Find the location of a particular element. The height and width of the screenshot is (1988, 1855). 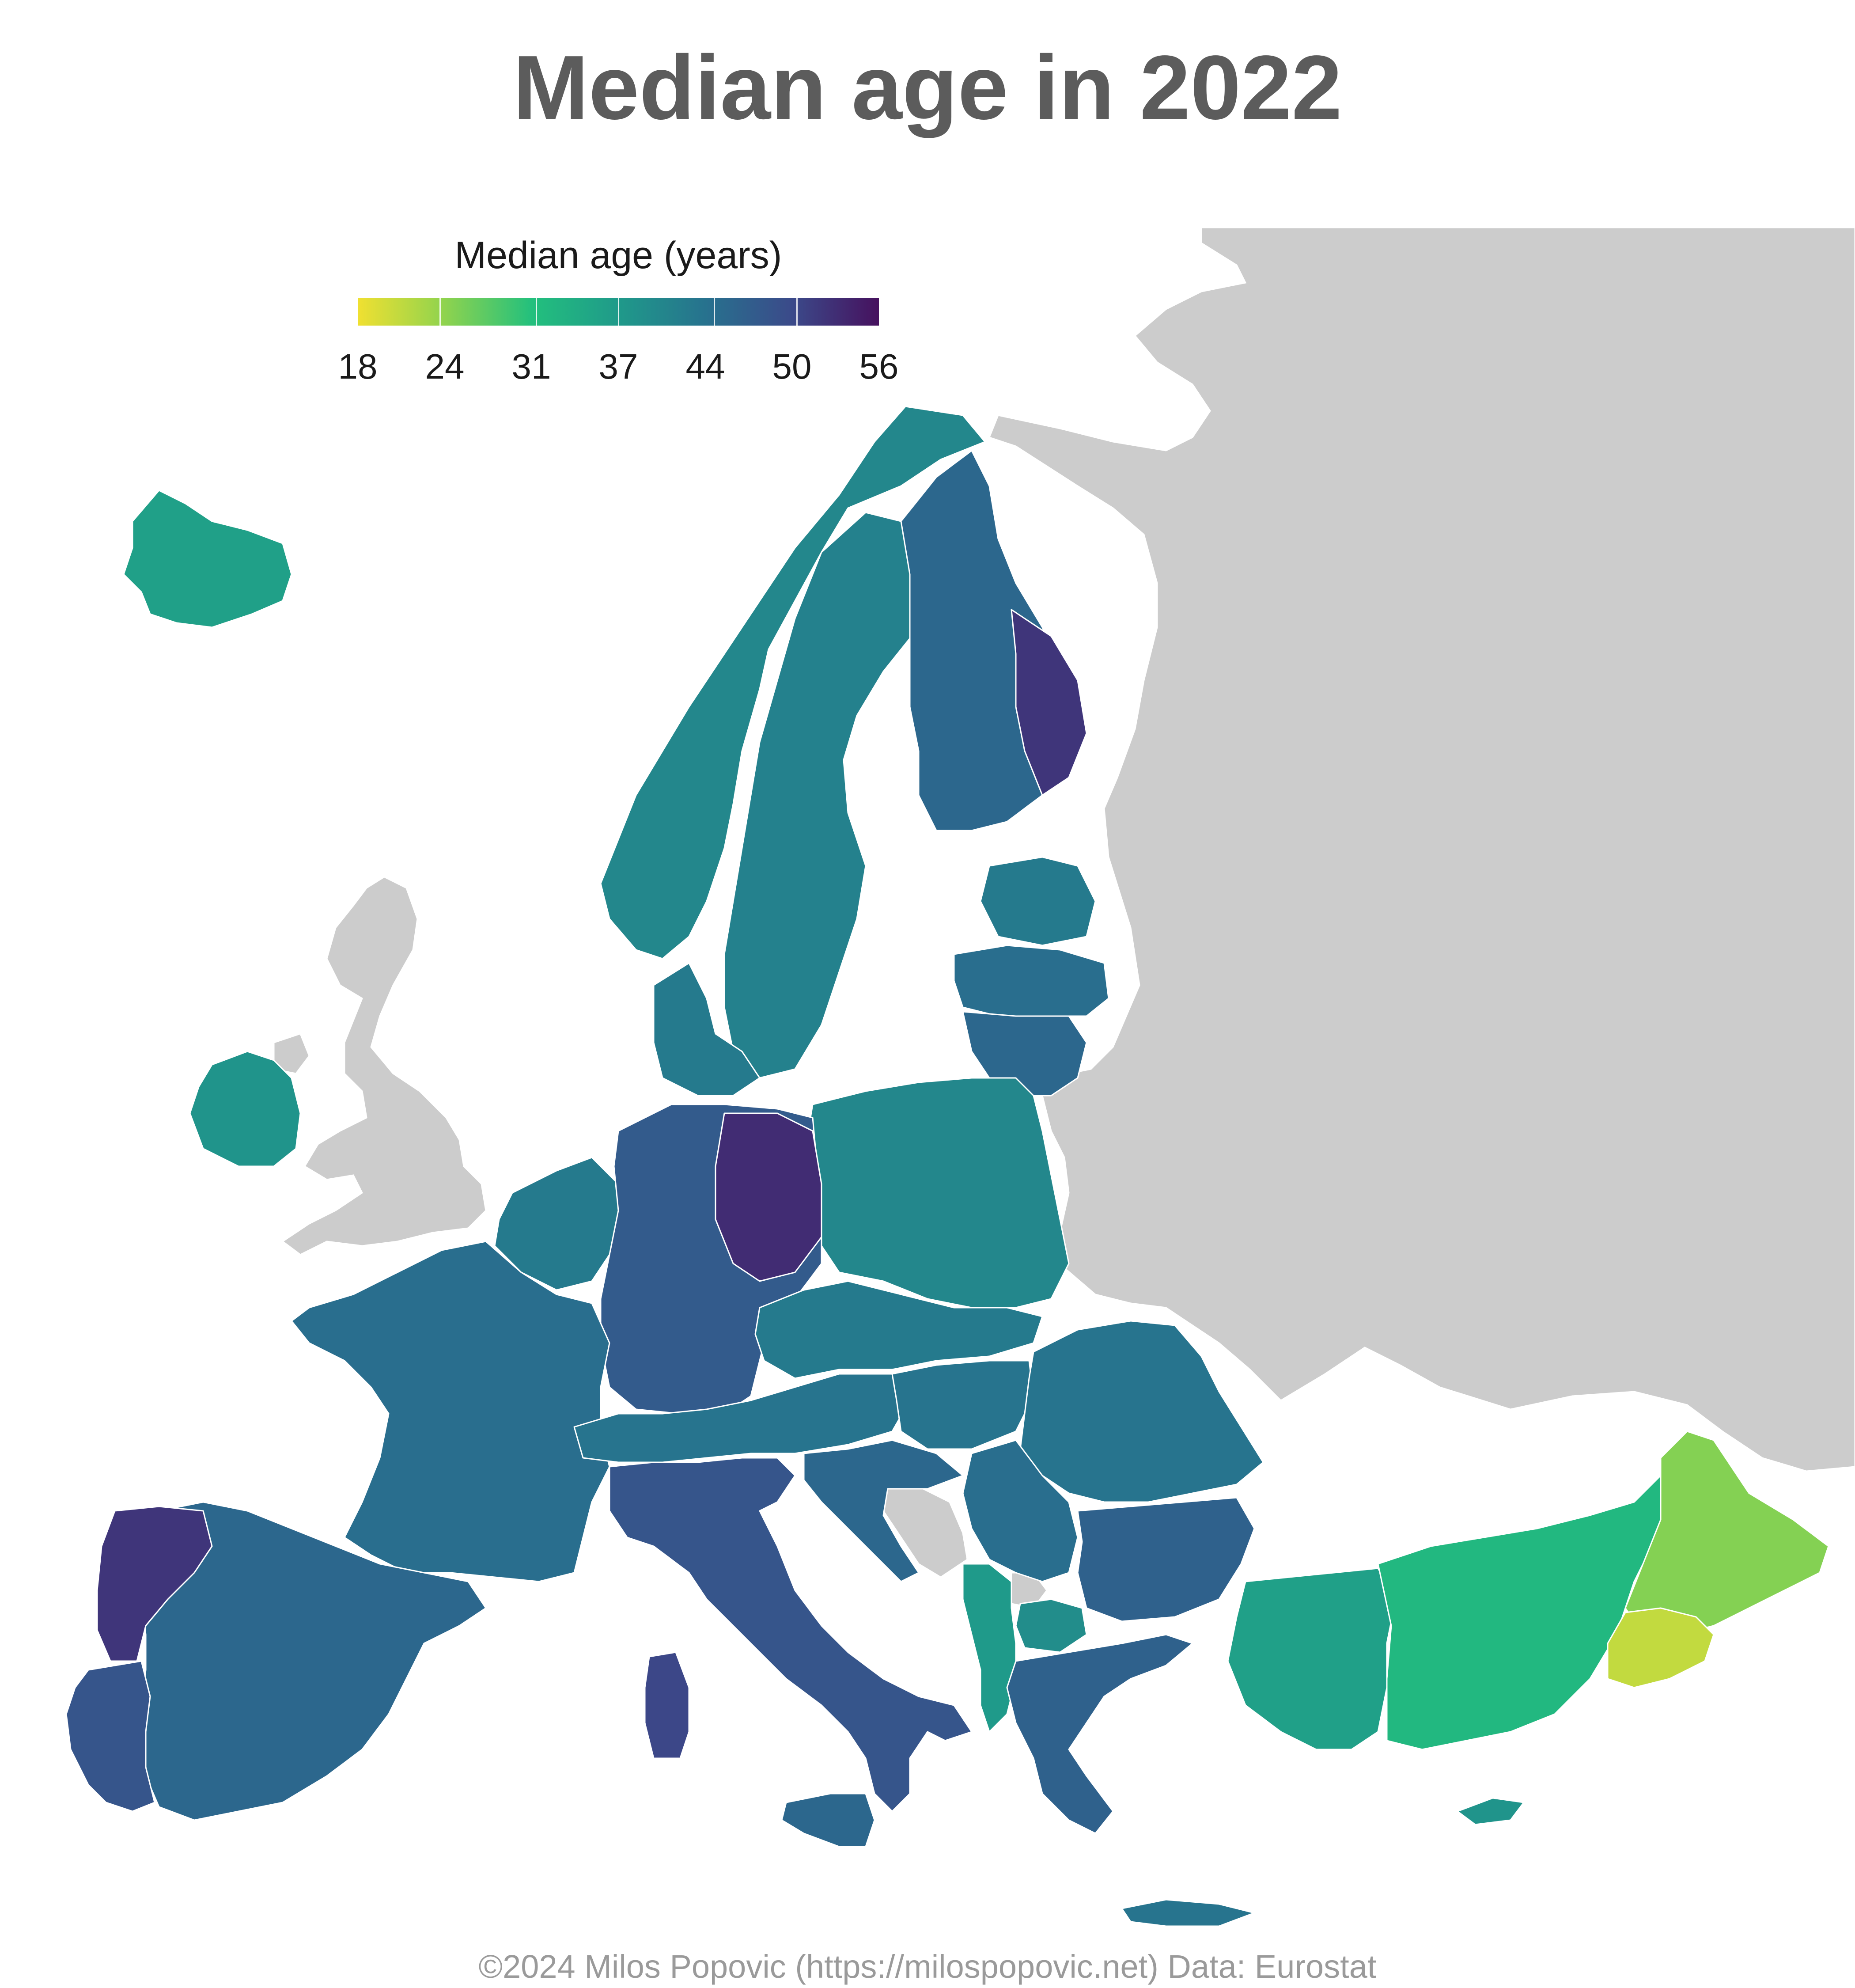

region-estonia is located at coordinates (1038, 901).